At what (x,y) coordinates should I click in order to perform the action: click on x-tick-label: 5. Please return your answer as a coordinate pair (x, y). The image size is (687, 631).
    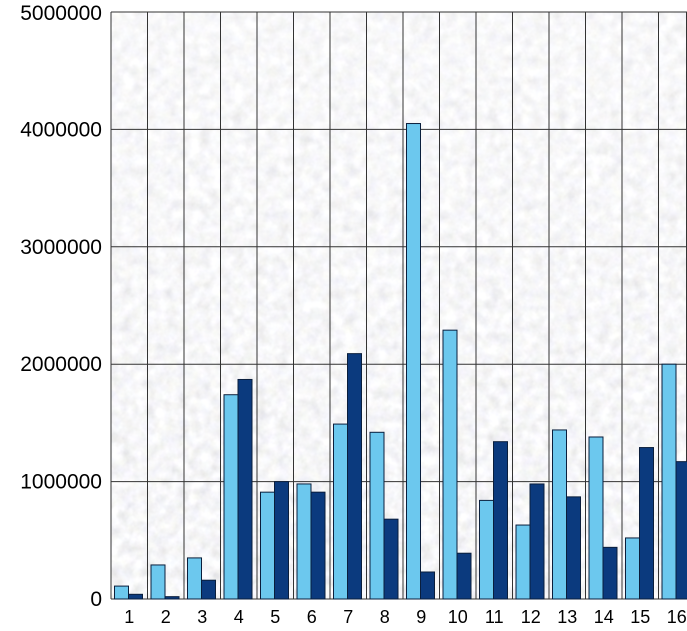
    Looking at the image, I should click on (275, 617).